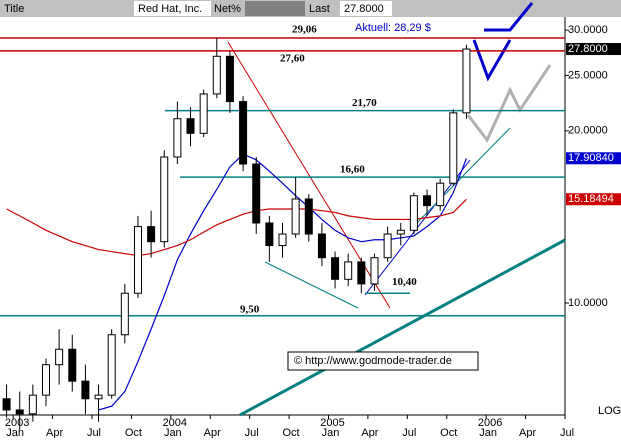  Describe the element at coordinates (275, 8) in the screenshot. I see `net-box` at that location.